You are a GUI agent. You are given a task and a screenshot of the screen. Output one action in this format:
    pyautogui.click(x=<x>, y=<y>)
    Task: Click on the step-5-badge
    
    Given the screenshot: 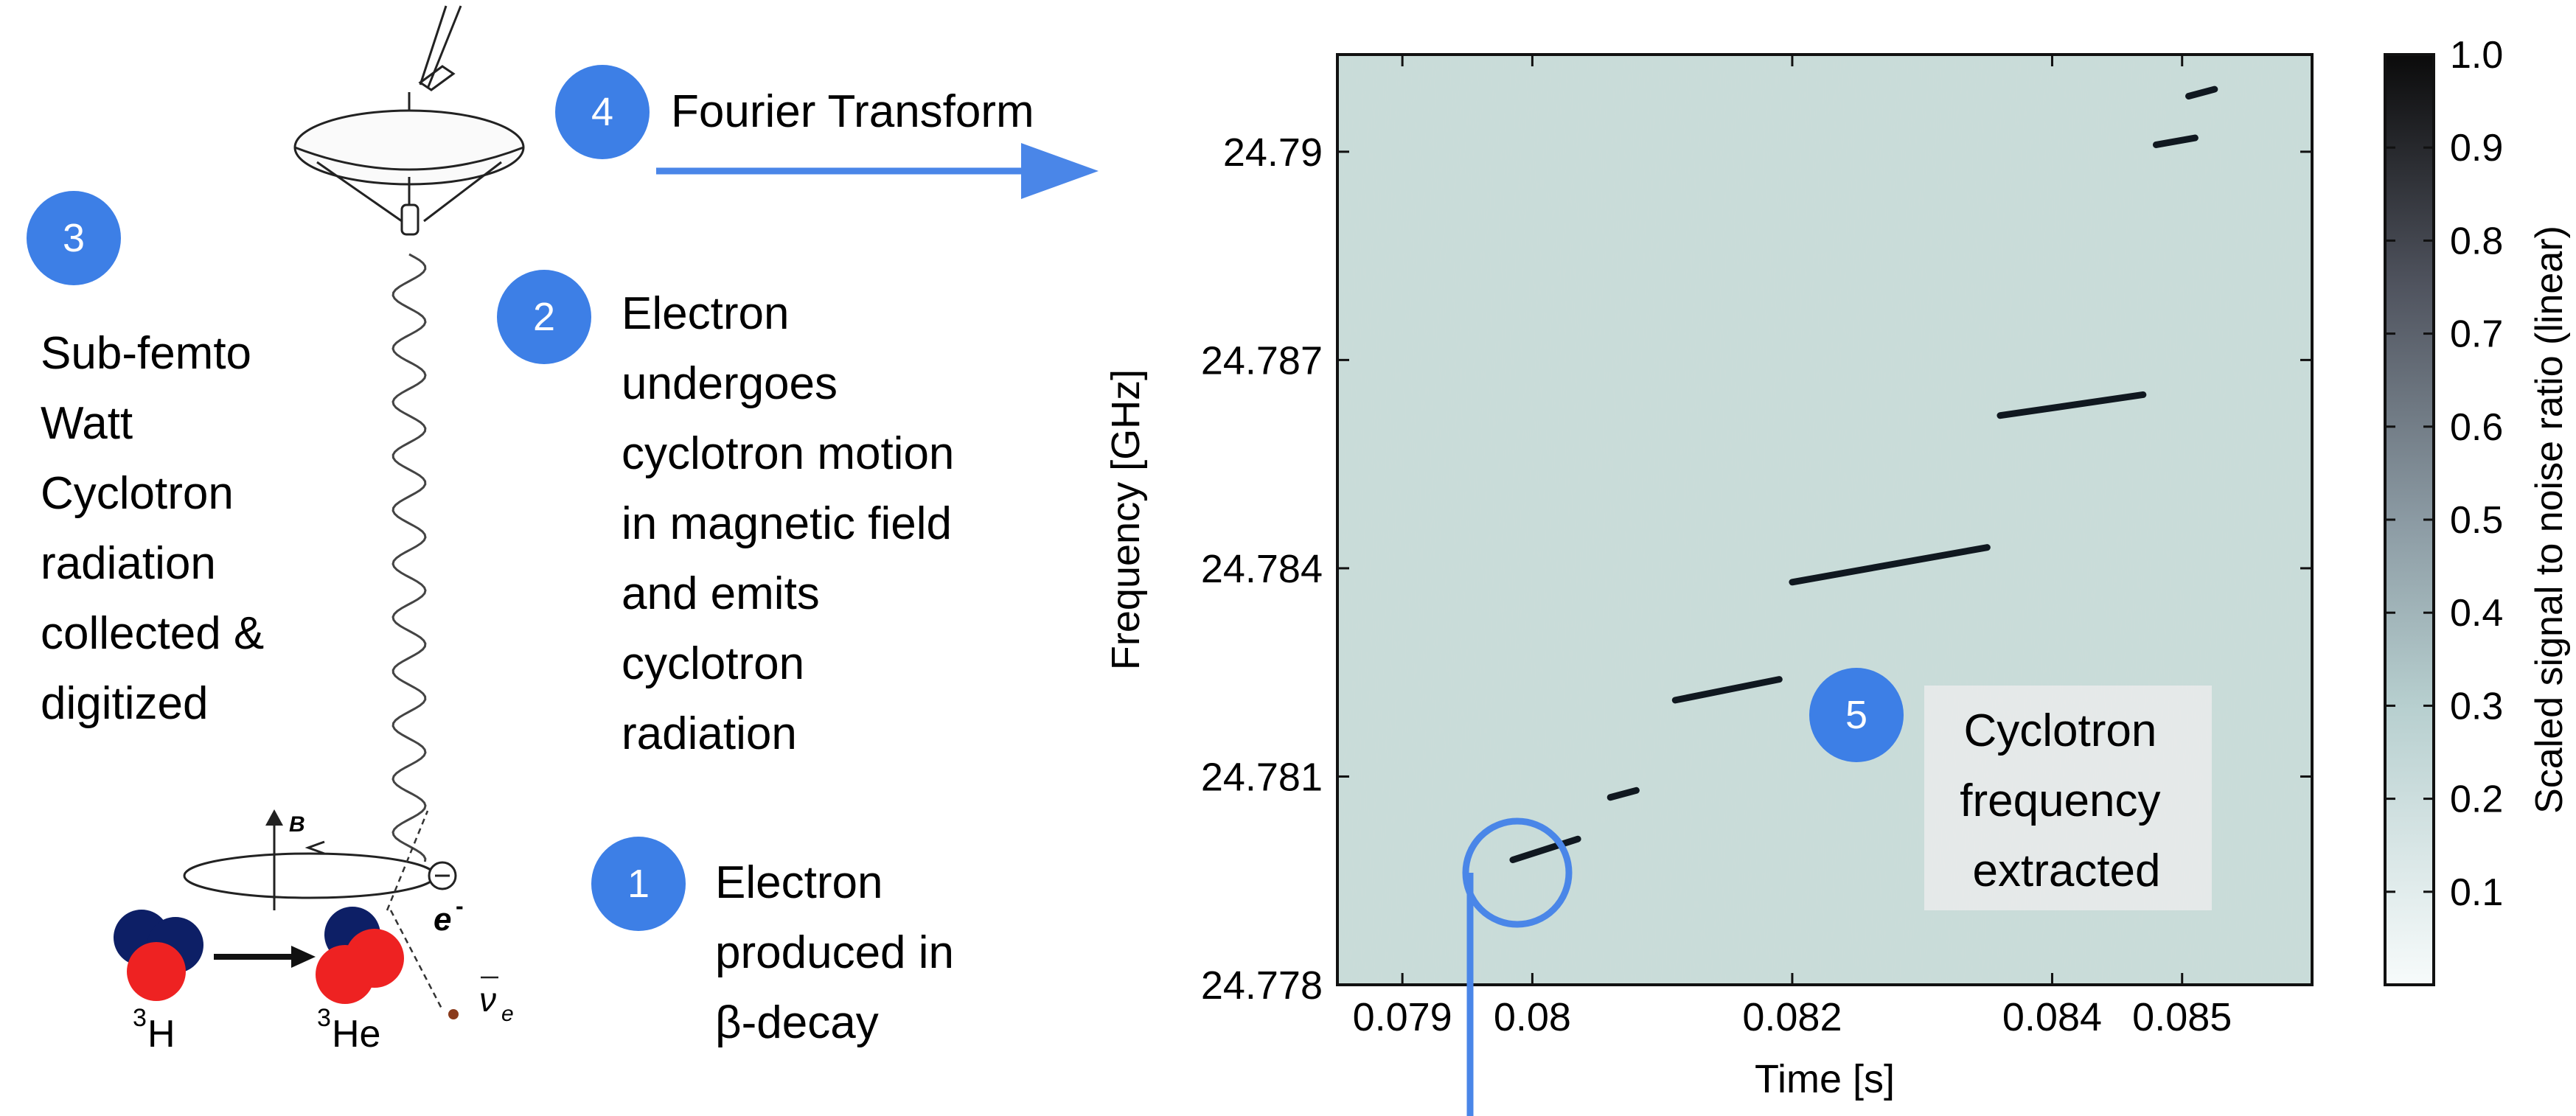 What is the action you would take?
    pyautogui.click(x=1856, y=715)
    